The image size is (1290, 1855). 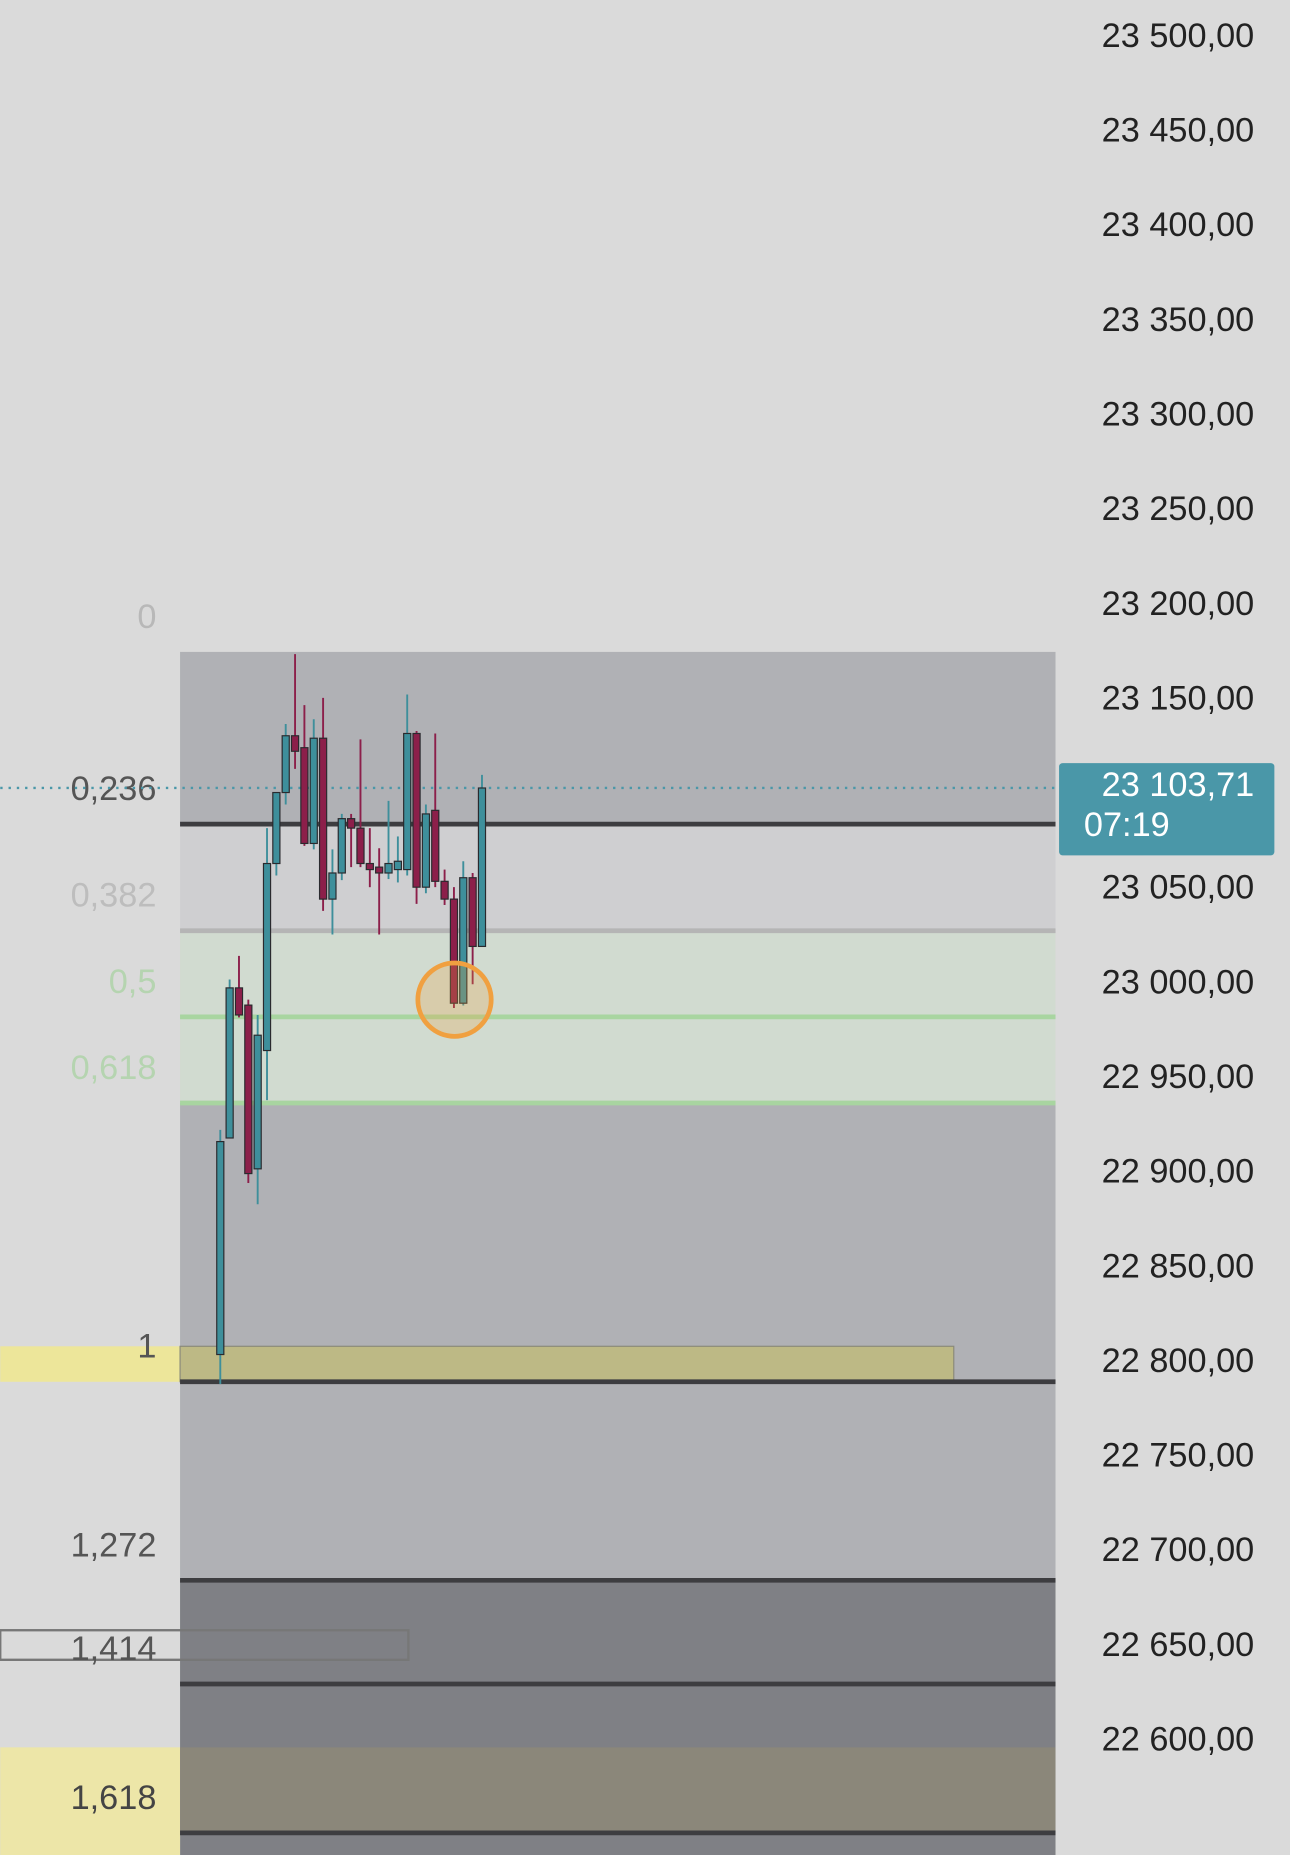 What do you see at coordinates (1178, 225) in the screenshot?
I see `y-tick-label: 23 400,00` at bounding box center [1178, 225].